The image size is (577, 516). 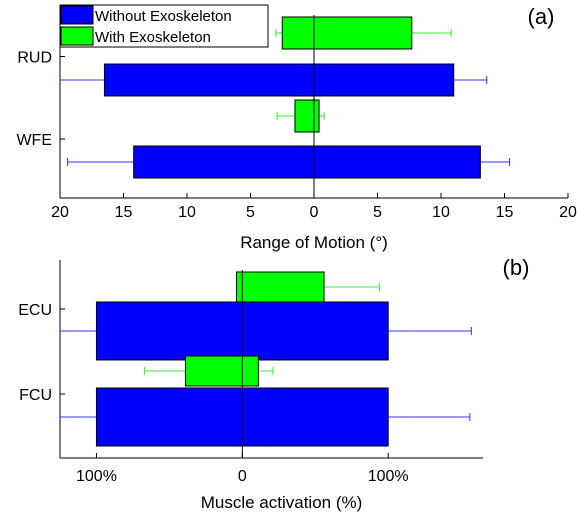 I want to click on x-axis-label: Muscle activation (%), so click(x=282, y=502).